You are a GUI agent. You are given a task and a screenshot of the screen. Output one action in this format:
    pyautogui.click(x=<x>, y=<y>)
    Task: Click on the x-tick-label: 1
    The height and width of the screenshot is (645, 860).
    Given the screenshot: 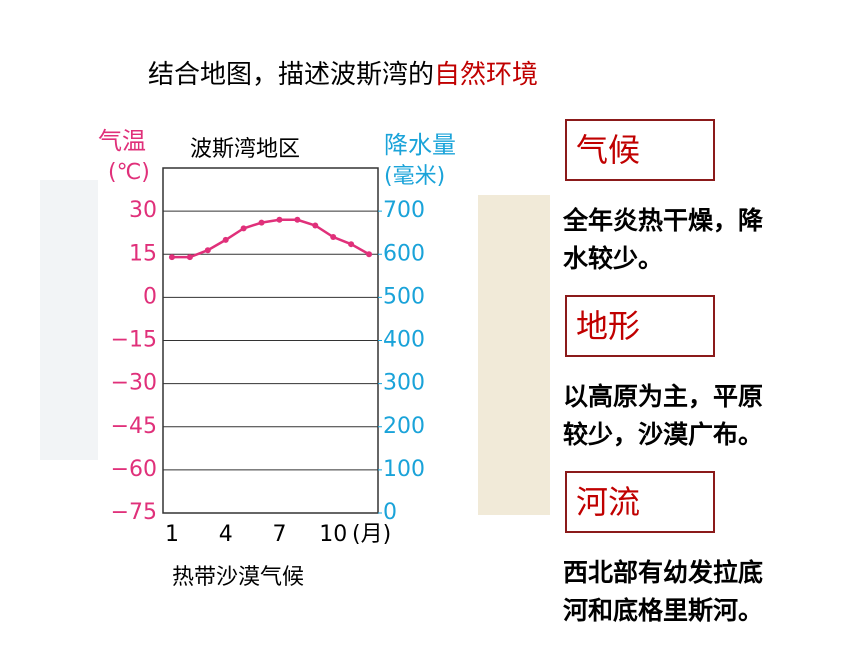 What is the action you would take?
    pyautogui.click(x=172, y=534)
    